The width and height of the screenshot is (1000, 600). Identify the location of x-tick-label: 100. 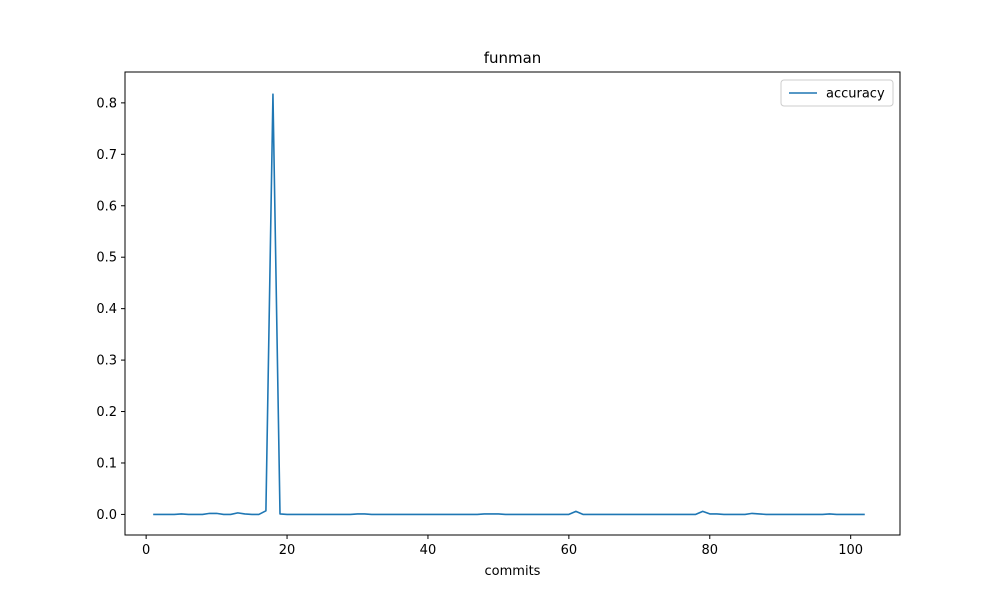
(850, 550).